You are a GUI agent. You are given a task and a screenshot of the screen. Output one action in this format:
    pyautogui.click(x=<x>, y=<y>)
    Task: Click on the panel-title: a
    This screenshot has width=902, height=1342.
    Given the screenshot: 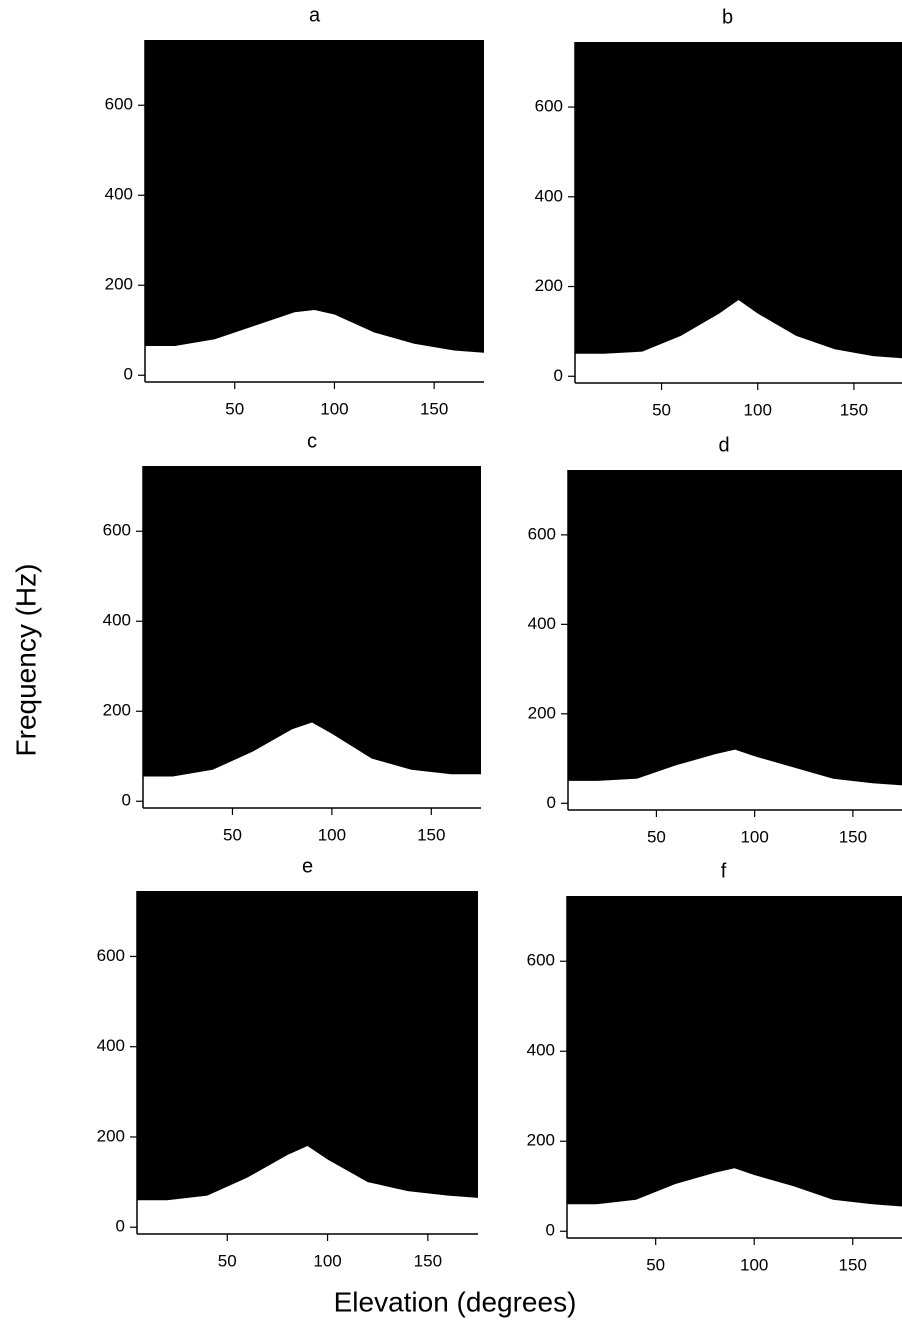 What is the action you would take?
    pyautogui.click(x=315, y=15)
    